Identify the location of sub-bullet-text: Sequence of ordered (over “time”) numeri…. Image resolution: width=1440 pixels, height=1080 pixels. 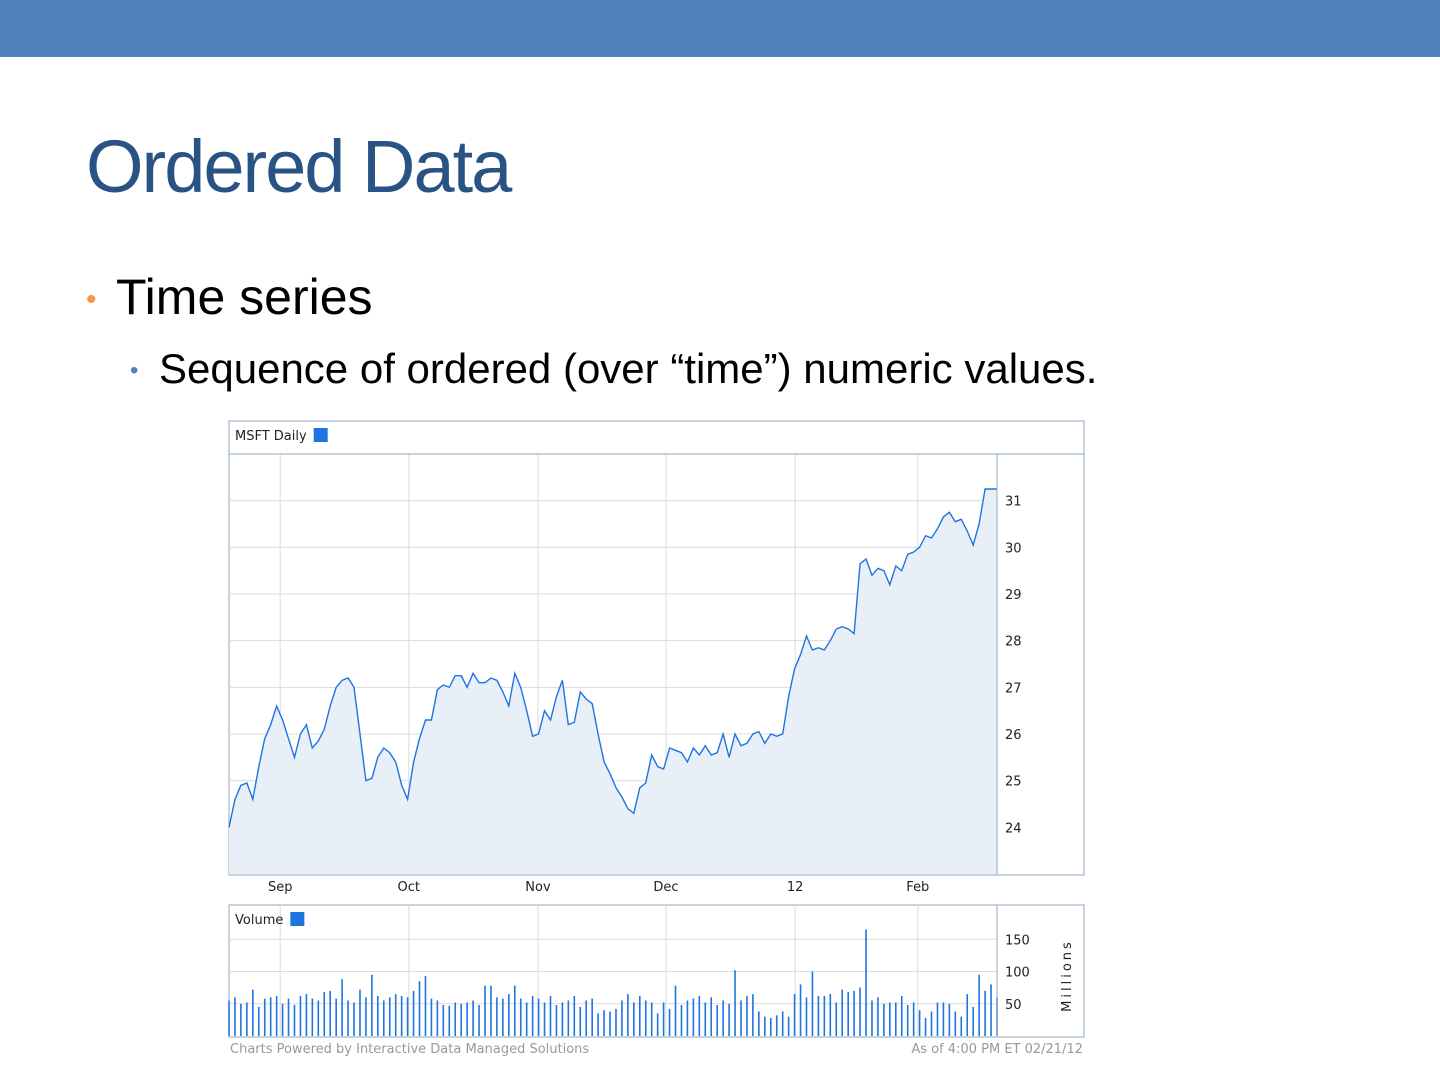
(628, 368).